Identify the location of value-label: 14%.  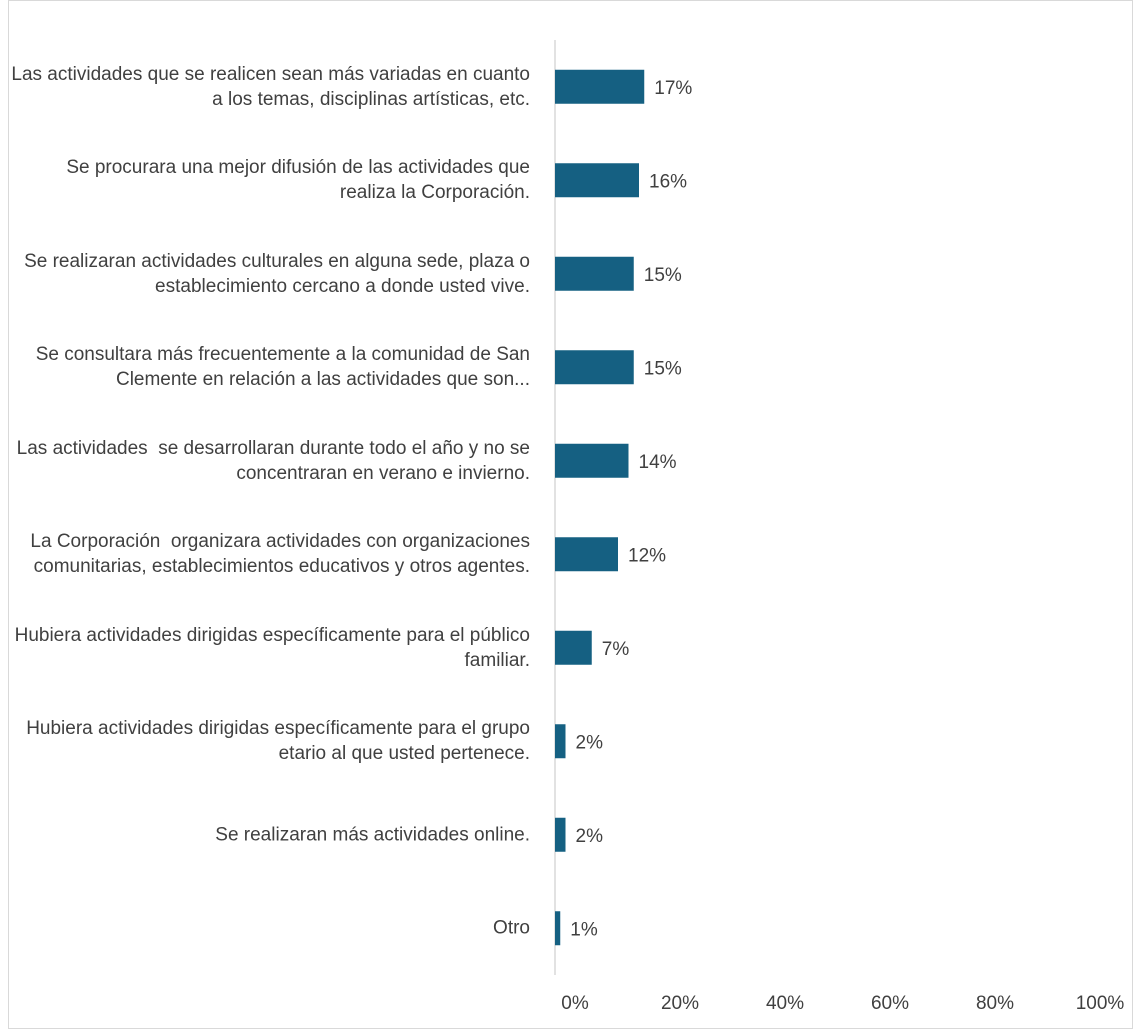
(658, 462).